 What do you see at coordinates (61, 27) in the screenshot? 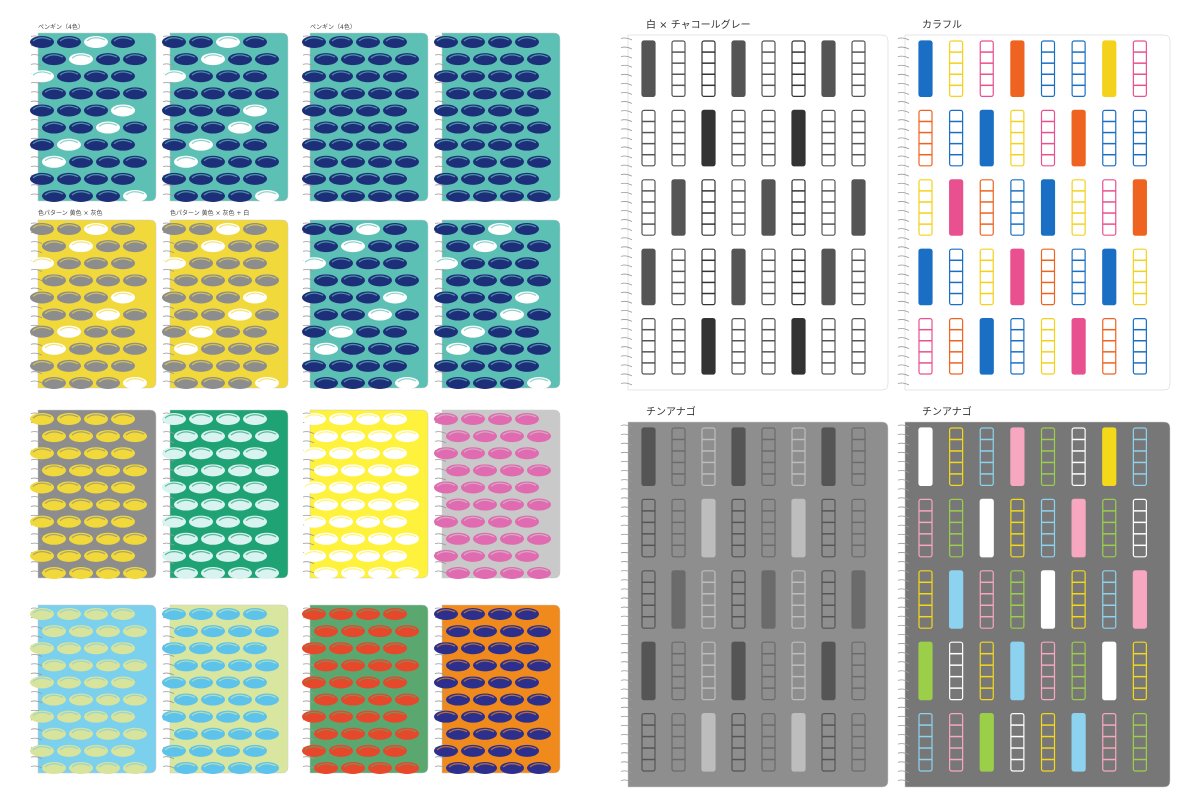
I see `group-label: ペンギン（4色）` at bounding box center [61, 27].